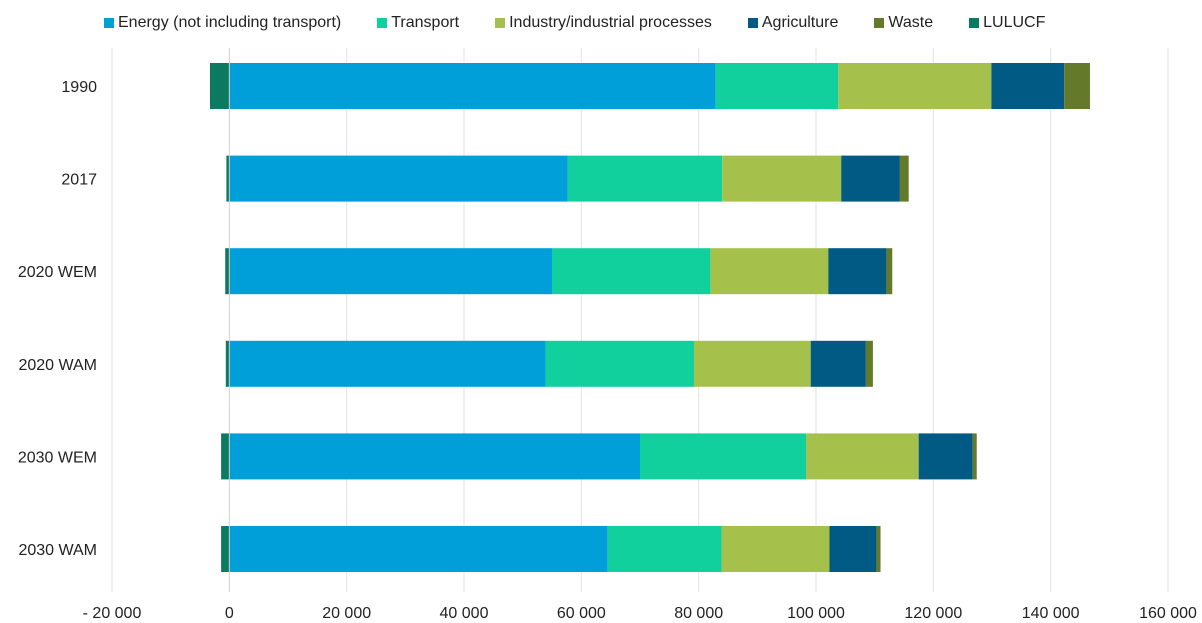 The width and height of the screenshot is (1202, 623). What do you see at coordinates (698, 613) in the screenshot?
I see `x-tick-label: 80 000` at bounding box center [698, 613].